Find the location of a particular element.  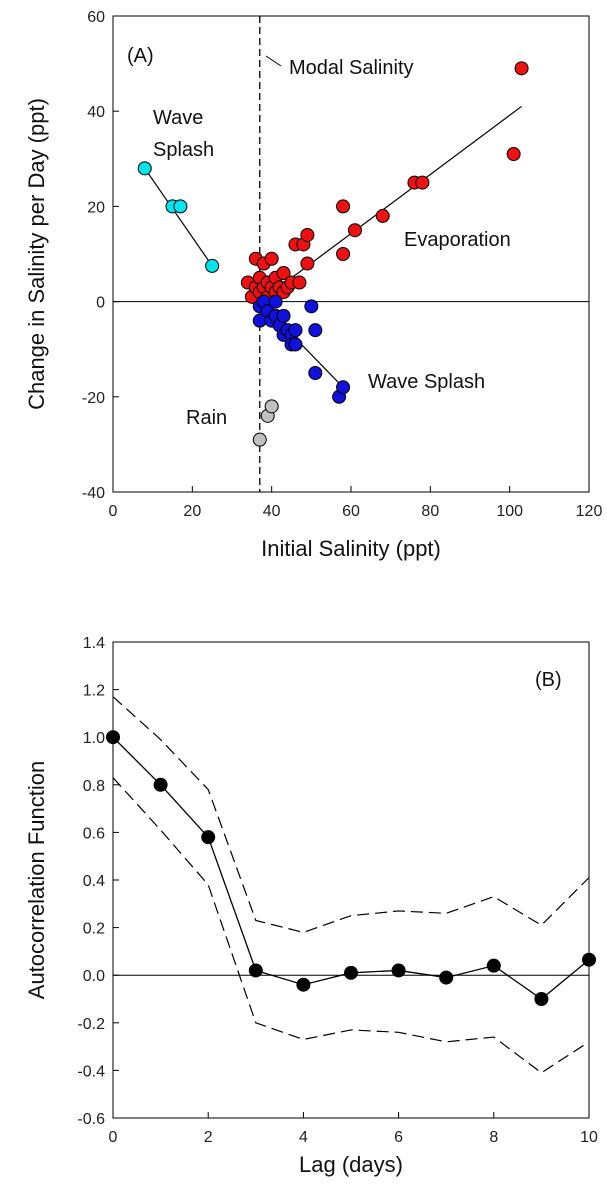

y-tick-label: 0.4 is located at coordinates (94, 881).